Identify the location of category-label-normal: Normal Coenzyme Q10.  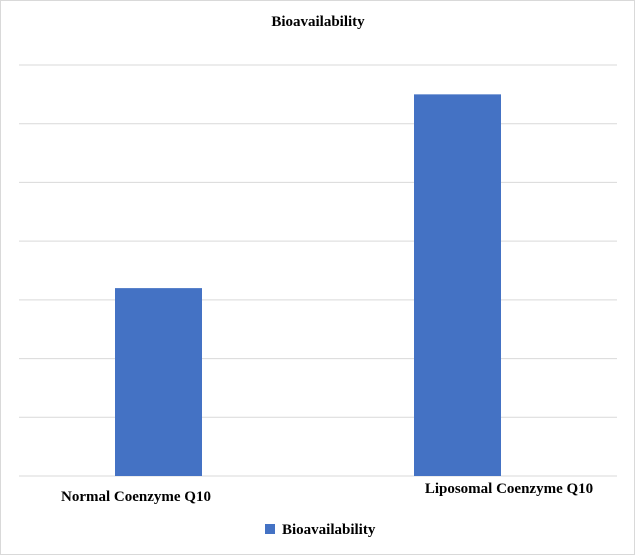
(136, 497).